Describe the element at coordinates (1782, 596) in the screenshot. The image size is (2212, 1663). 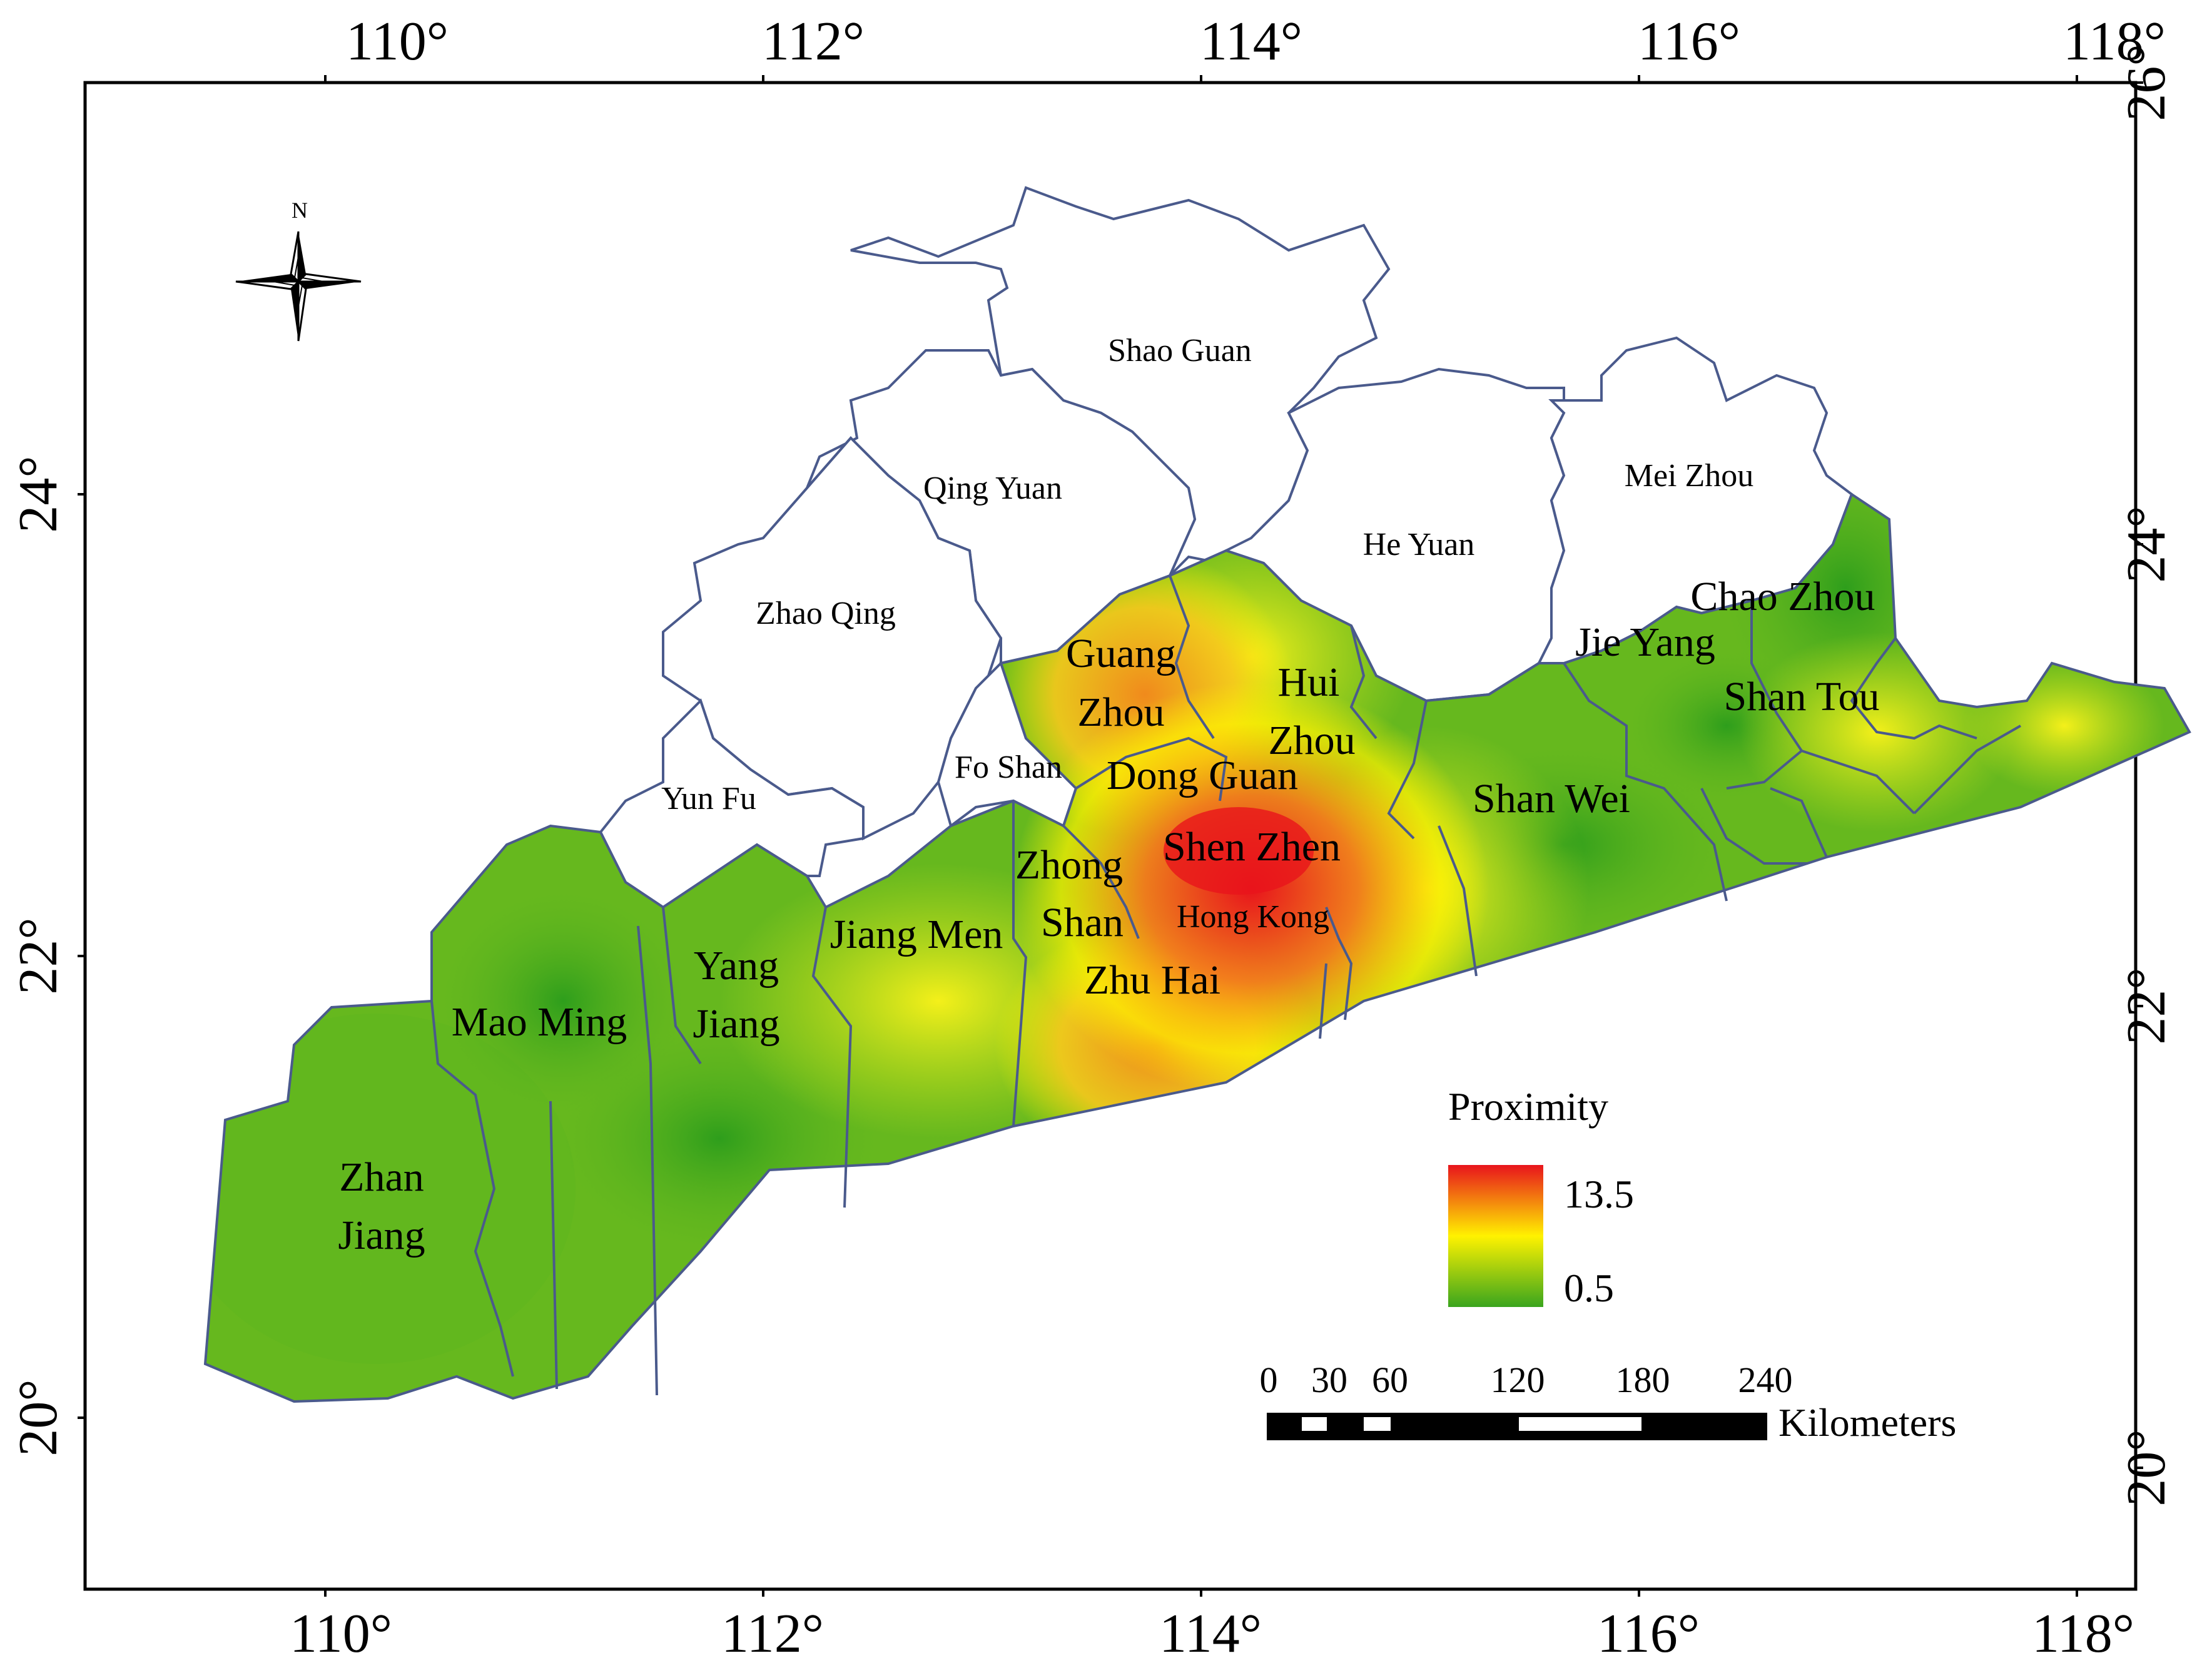
I see `city-label-chao-zhou: Chao Zhou` at that location.